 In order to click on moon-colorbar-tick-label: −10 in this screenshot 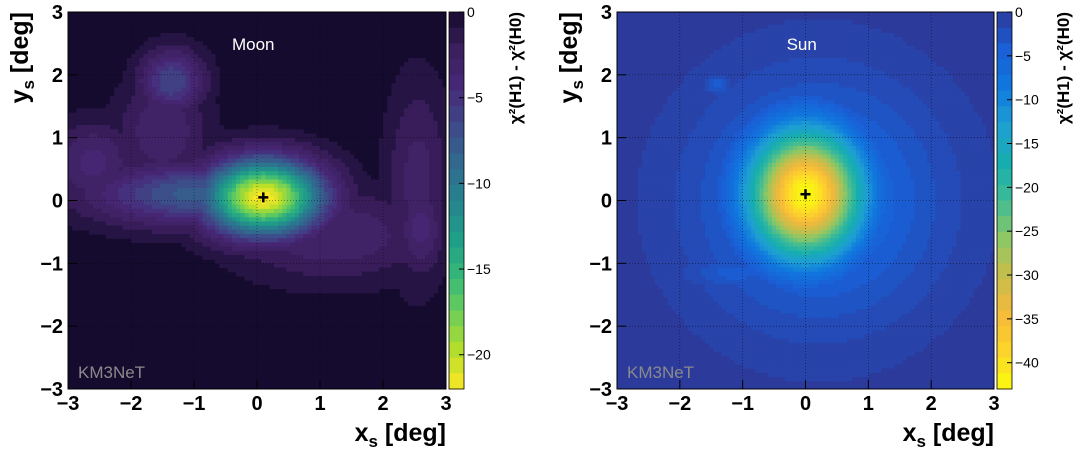, I will do `click(479, 183)`.